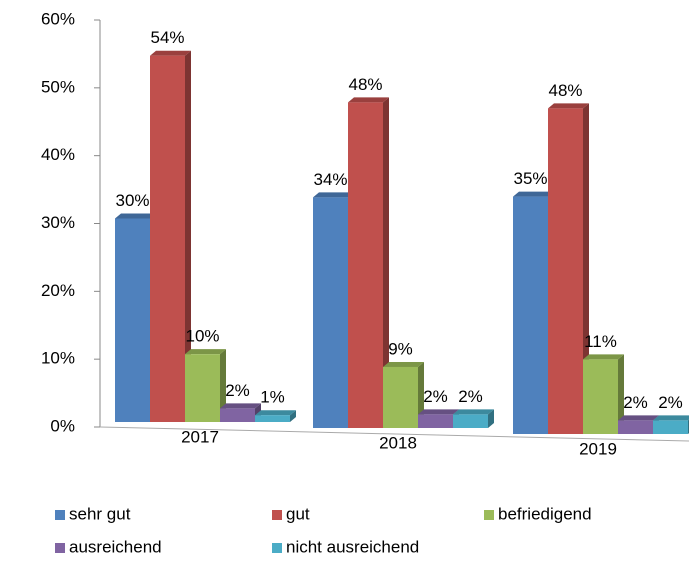 The image size is (689, 563). I want to click on y-tick-label: 0%, so click(62, 425).